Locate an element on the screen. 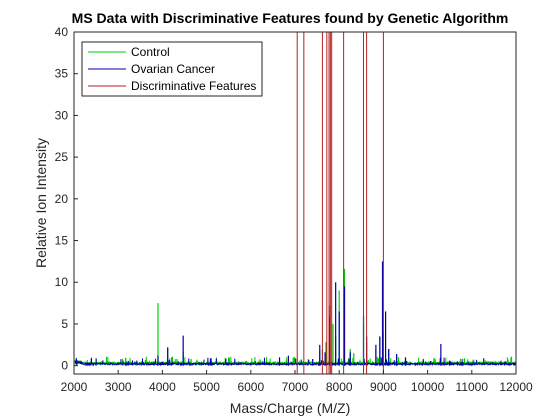 The height and width of the screenshot is (420, 560). y-tick-label-1: 5 is located at coordinates (64, 324).